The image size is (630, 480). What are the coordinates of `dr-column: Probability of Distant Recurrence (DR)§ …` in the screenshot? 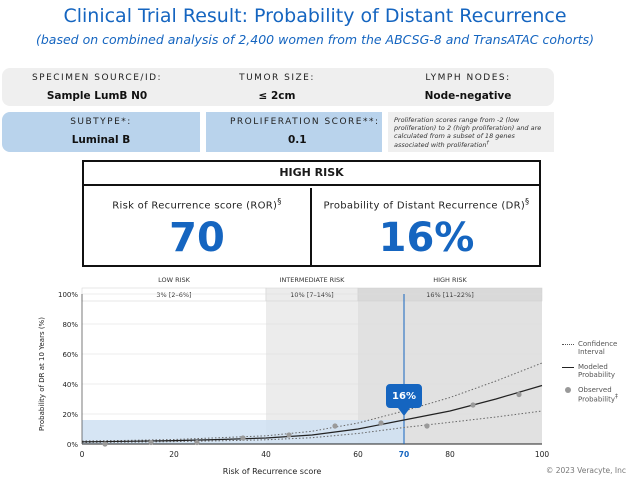 It's located at (426, 227).